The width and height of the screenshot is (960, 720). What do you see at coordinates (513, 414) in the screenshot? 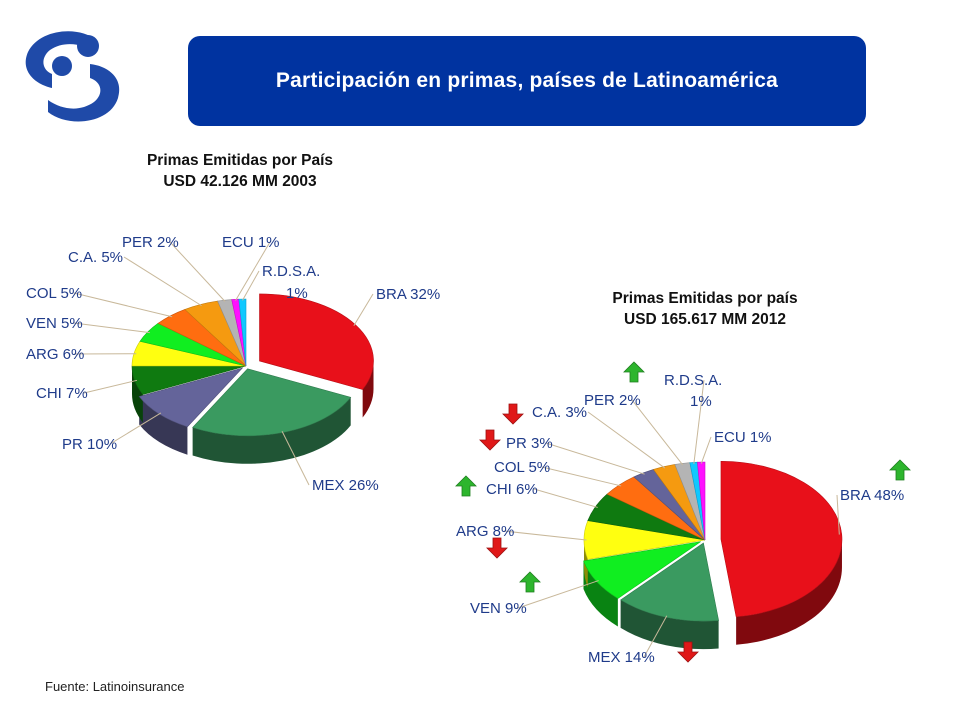
I see `down-arrow-icon-ca` at bounding box center [513, 414].